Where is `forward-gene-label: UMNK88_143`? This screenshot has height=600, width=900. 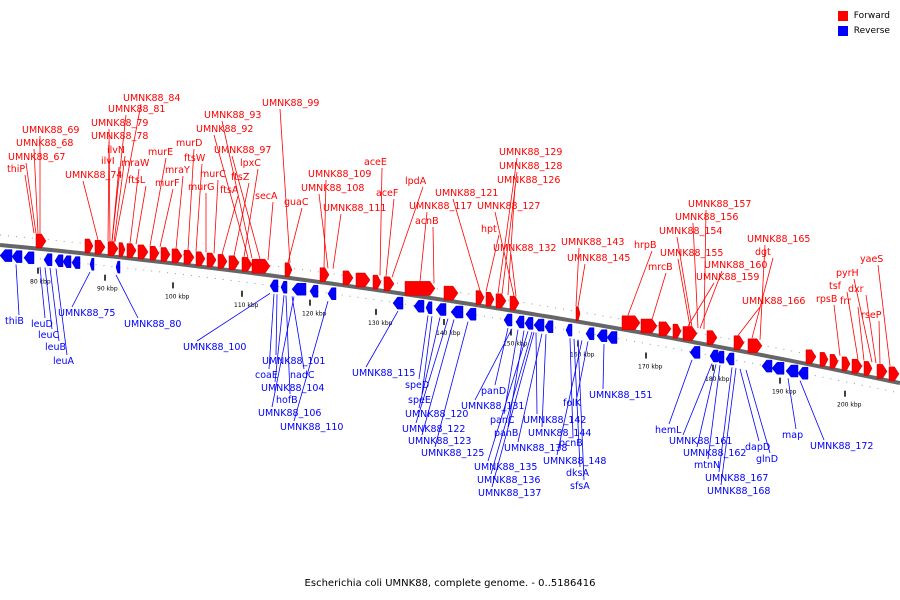
forward-gene-label: UMNK88_143 is located at coordinates (592, 242).